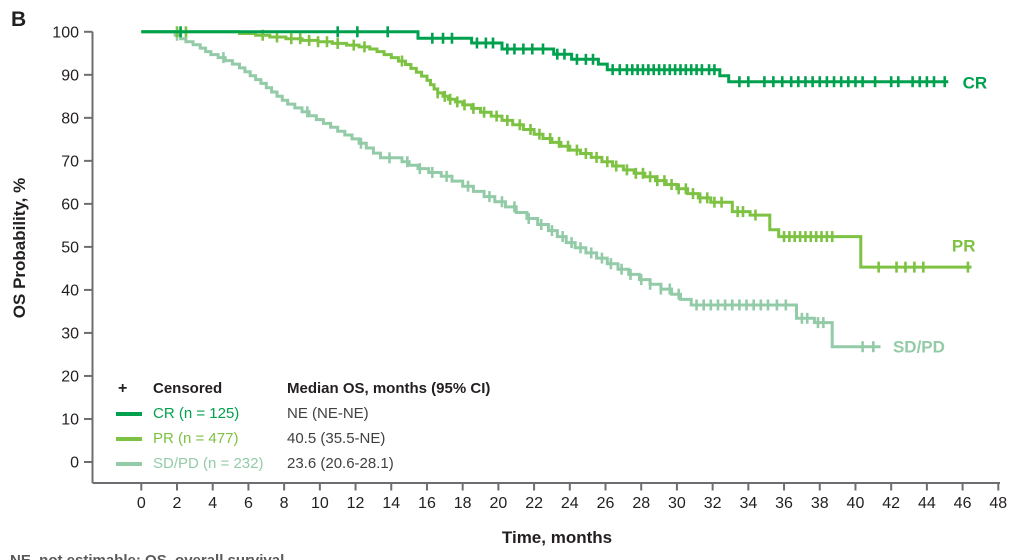 The width and height of the screenshot is (1014, 560). Describe the element at coordinates (188, 388) in the screenshot. I see `legend-censored-label: Censored` at that location.